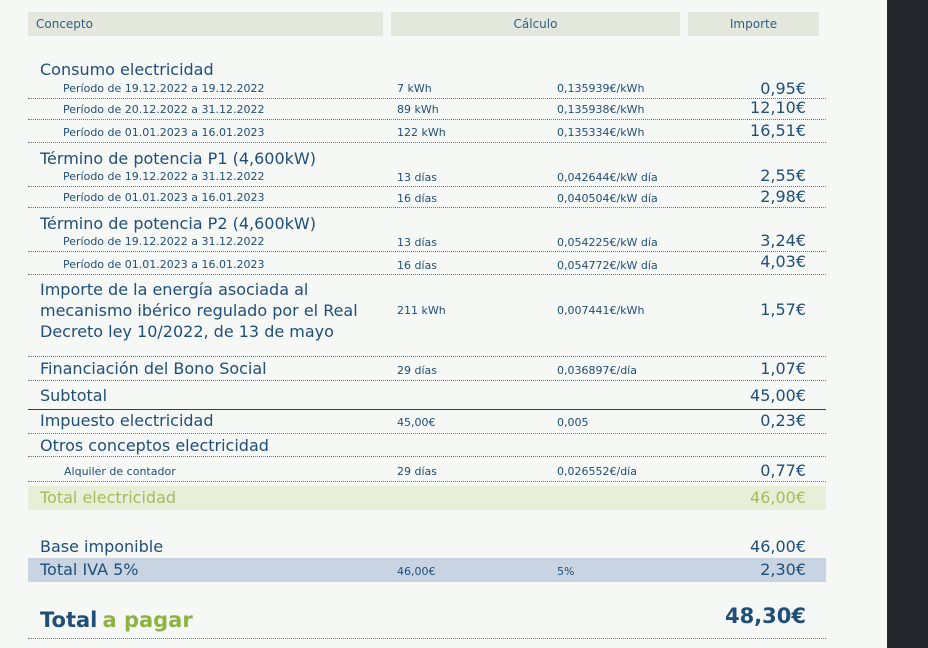 Image resolution: width=928 pixels, height=648 pixels. I want to click on iberico-line-2: mecanismo ibérico regulado por el Real, so click(199, 310).